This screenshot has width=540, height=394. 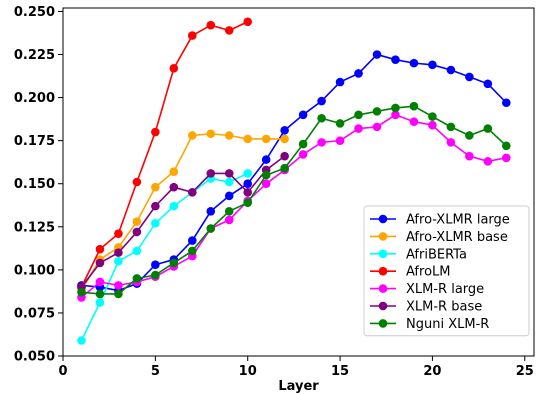 I want to click on x-tick-label: 15, so click(x=340, y=371).